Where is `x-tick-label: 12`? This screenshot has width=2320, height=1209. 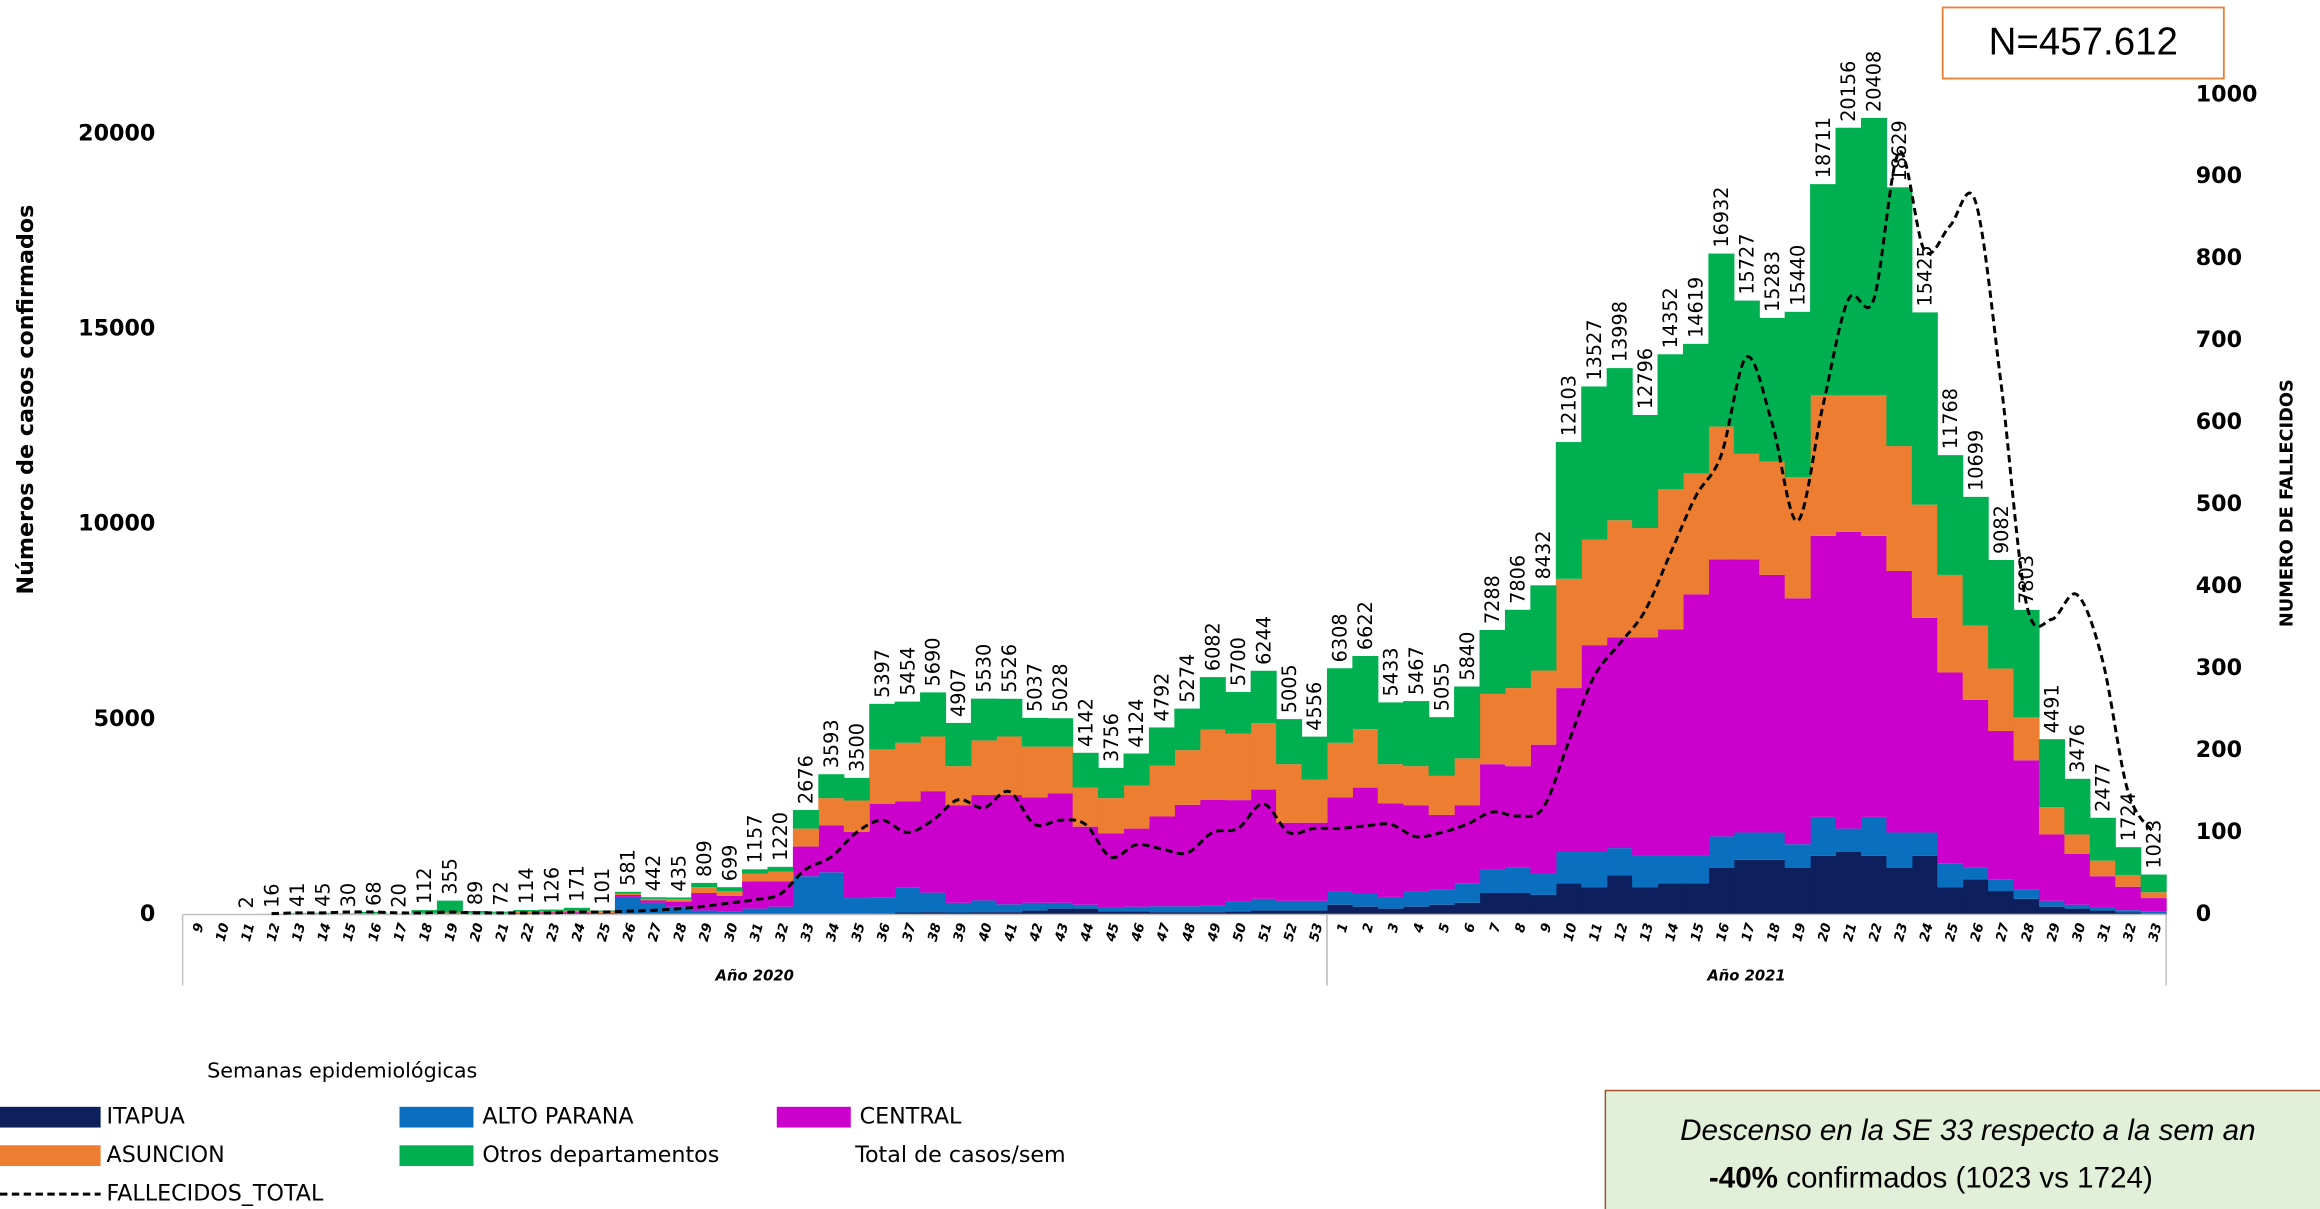
x-tick-label: 12 is located at coordinates (1621, 933).